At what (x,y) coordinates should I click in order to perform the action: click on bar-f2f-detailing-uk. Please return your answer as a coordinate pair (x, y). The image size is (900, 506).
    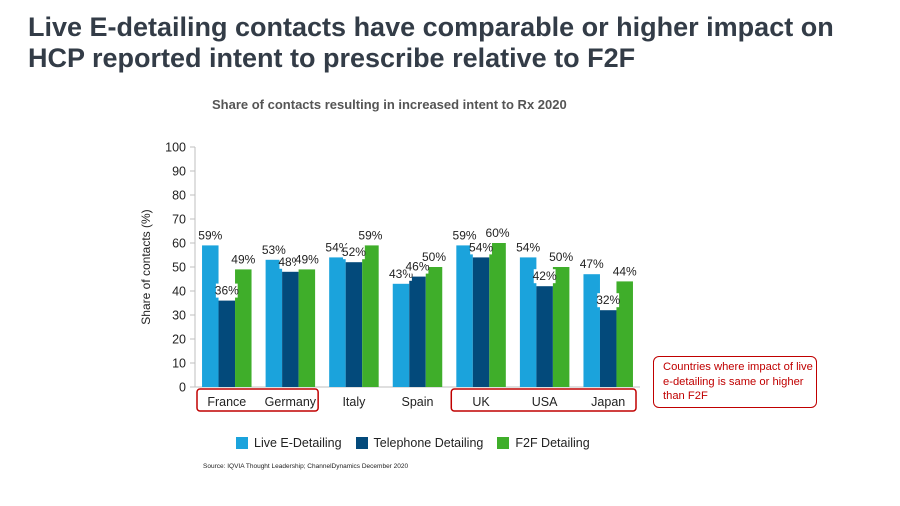
    Looking at the image, I should click on (497, 315).